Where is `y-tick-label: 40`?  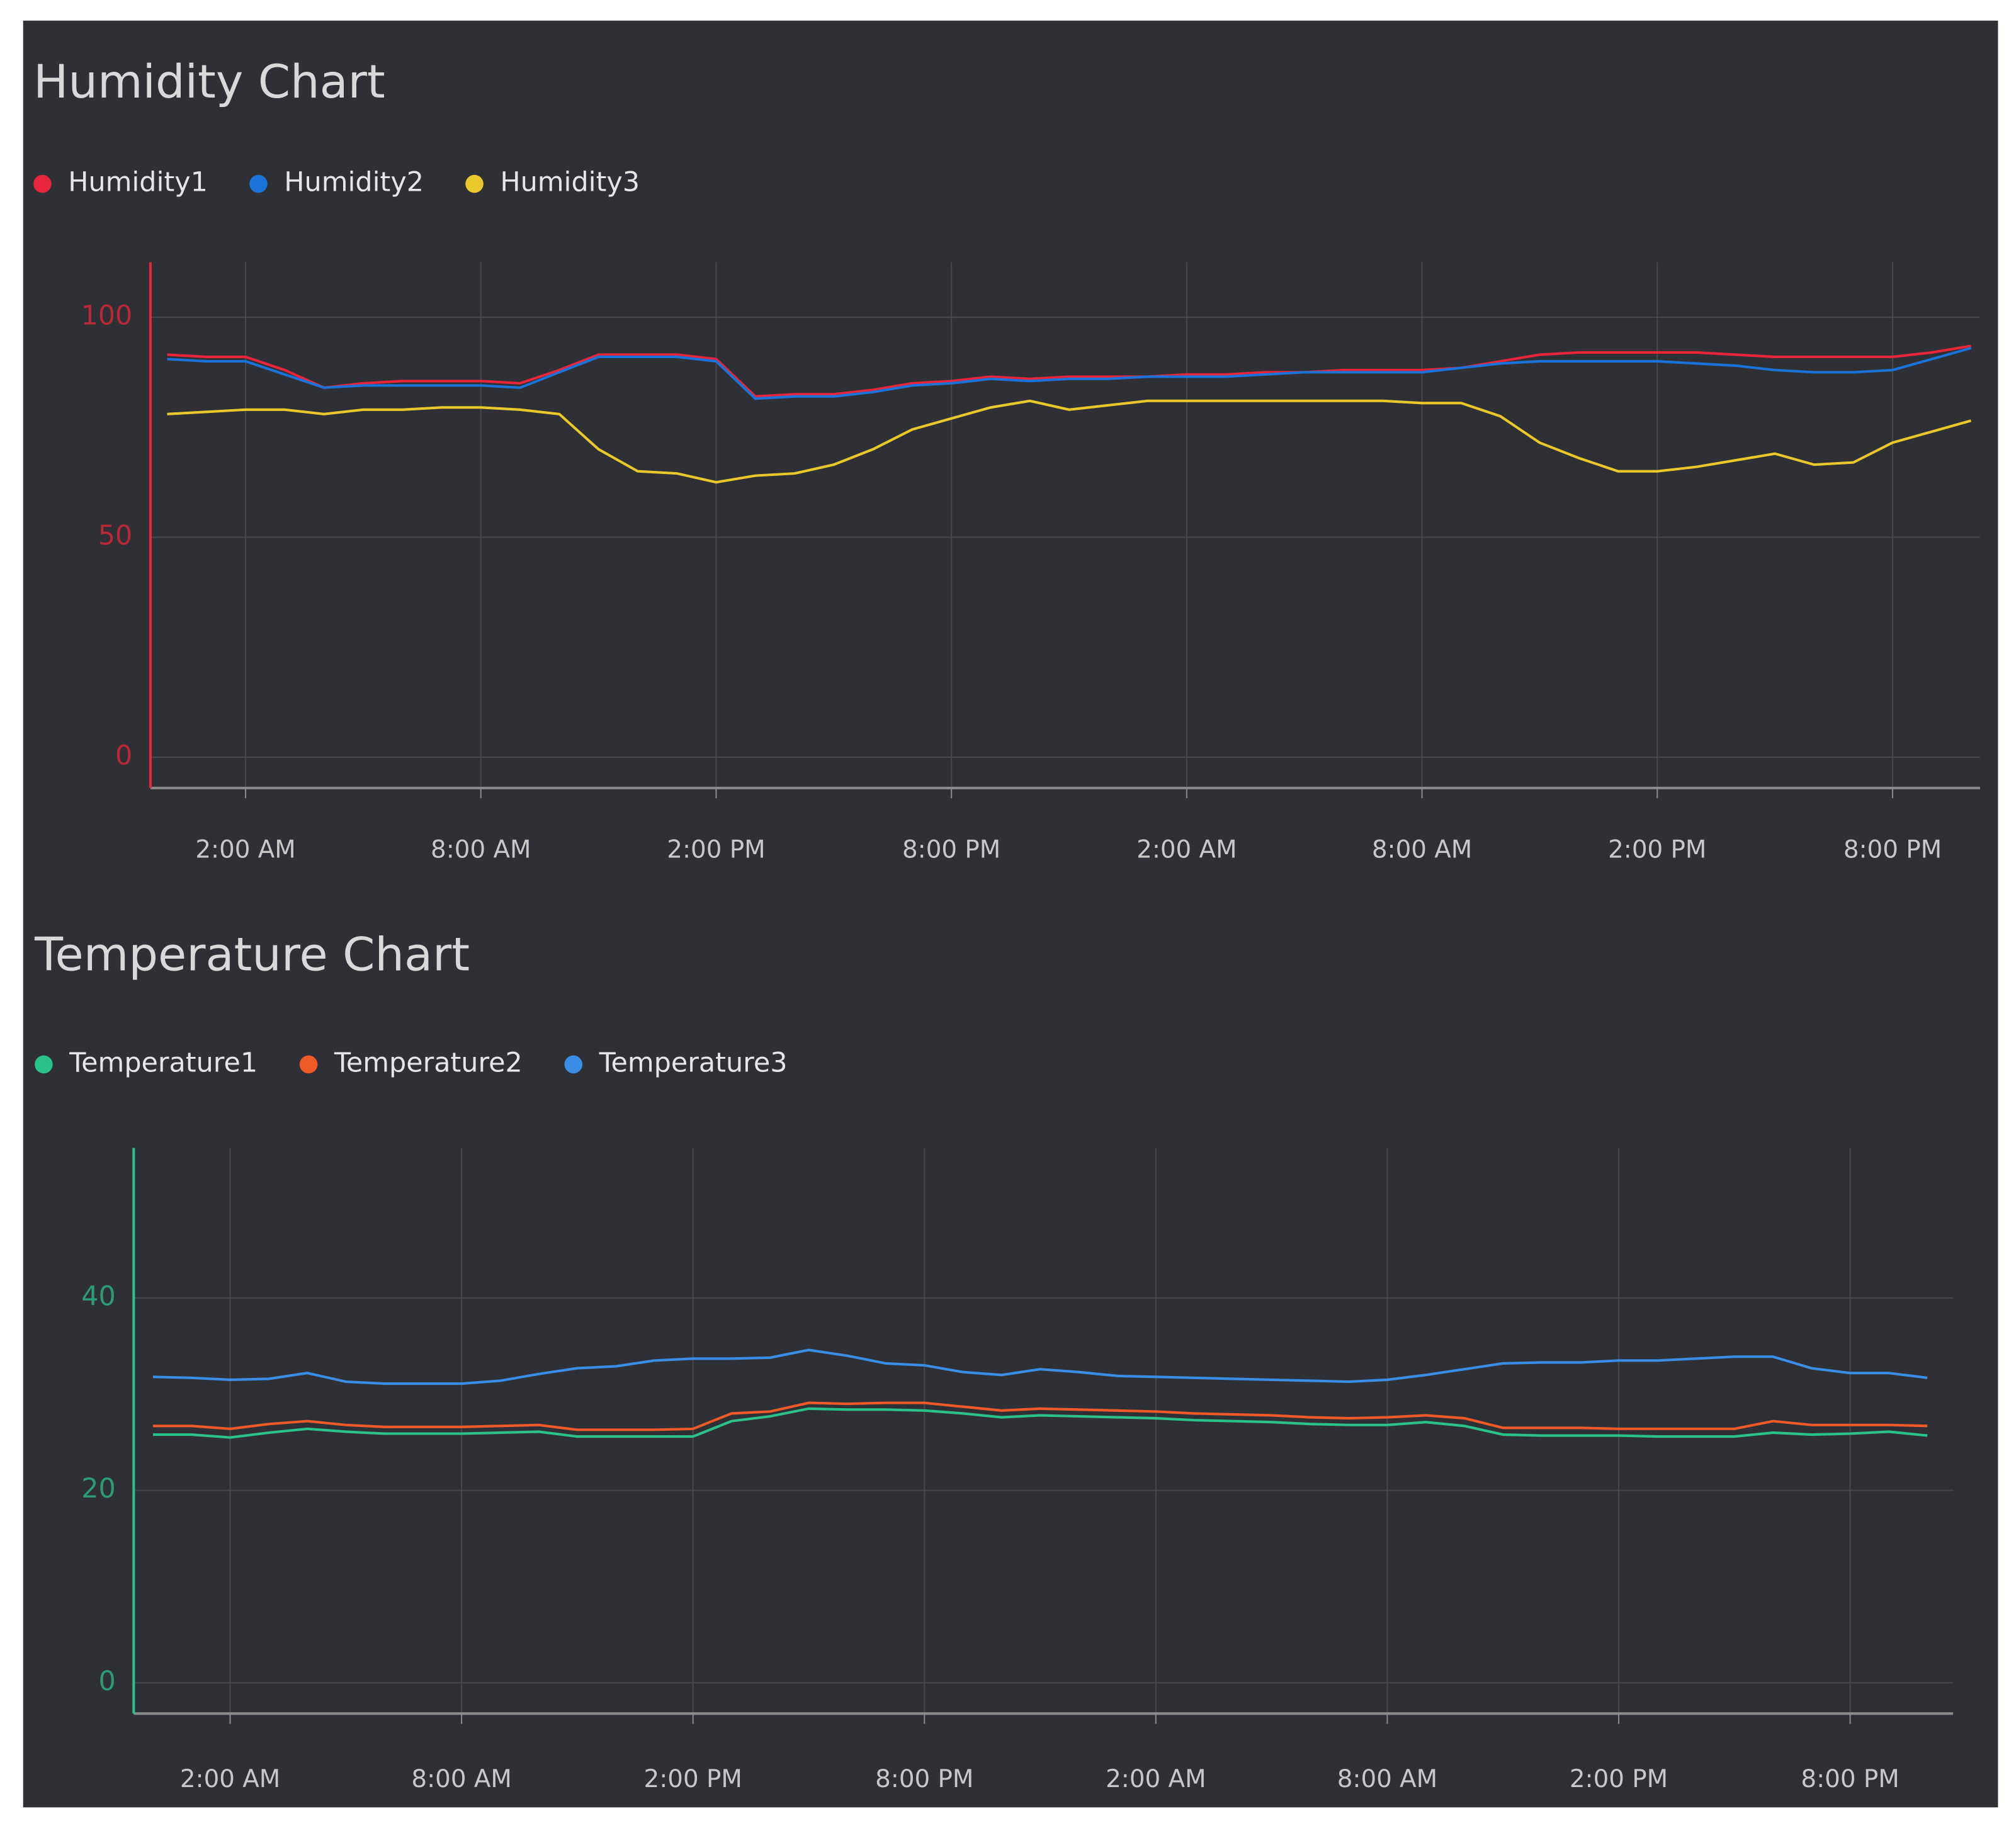
y-tick-label: 40 is located at coordinates (98, 1296).